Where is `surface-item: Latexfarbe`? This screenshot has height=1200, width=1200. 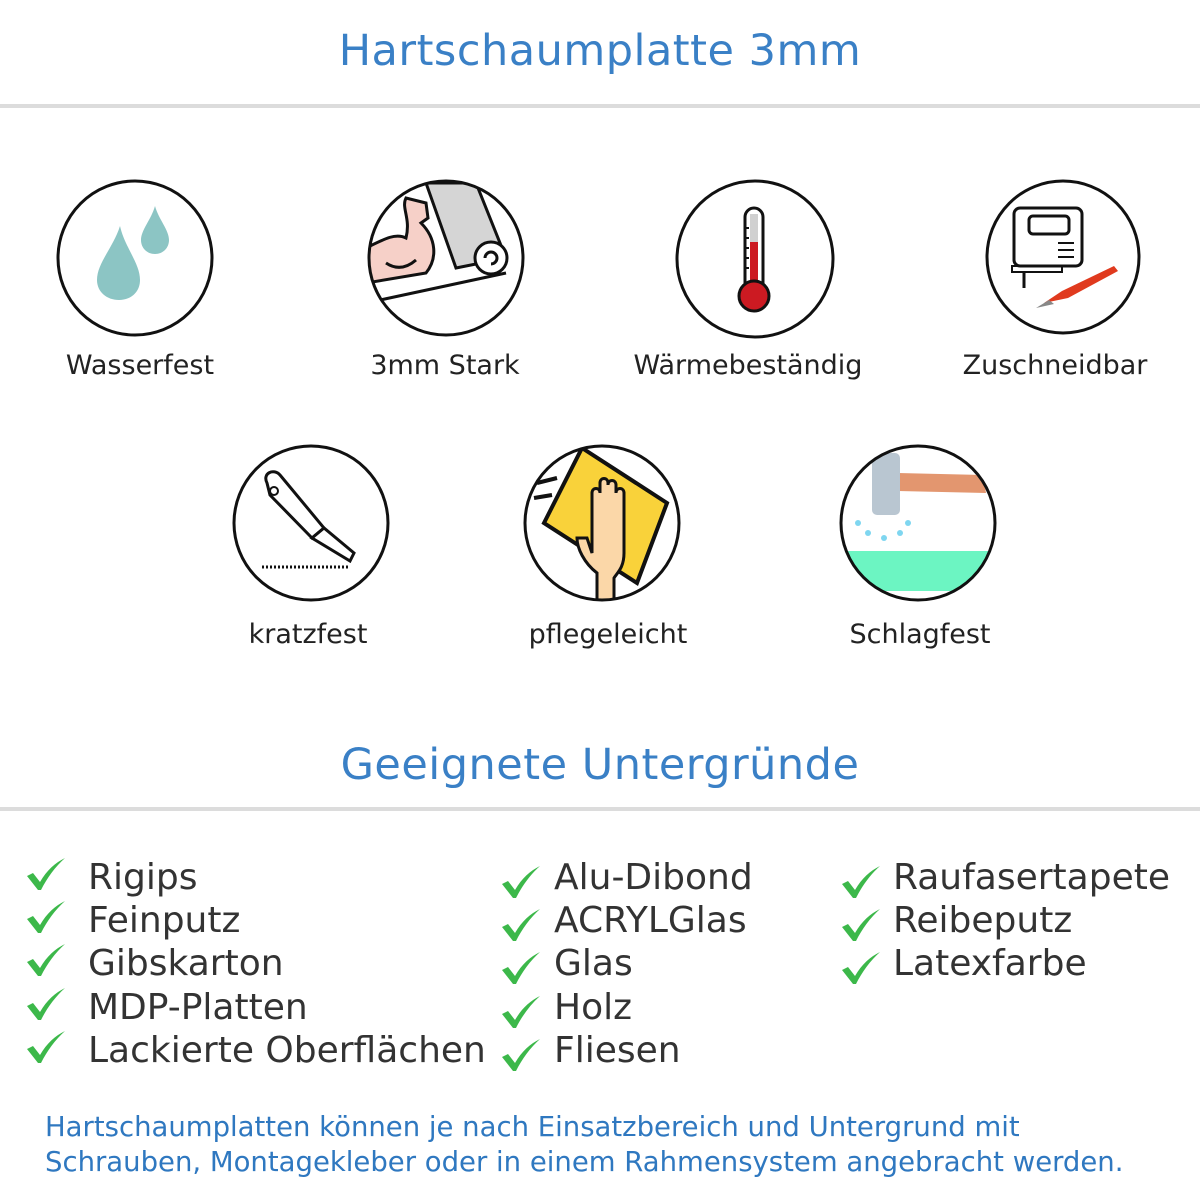
surface-item: Latexfarbe is located at coordinates (990, 963).